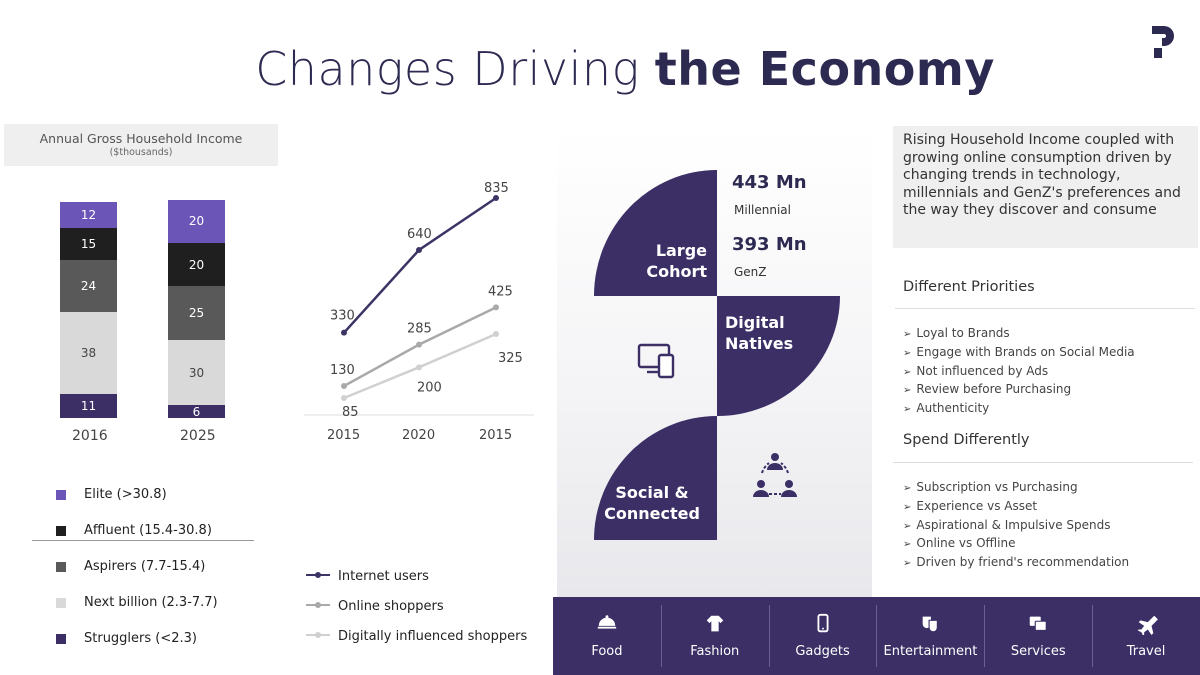 The image size is (1200, 675). Describe the element at coordinates (931, 624) in the screenshot. I see `entertainment-icon` at that location.